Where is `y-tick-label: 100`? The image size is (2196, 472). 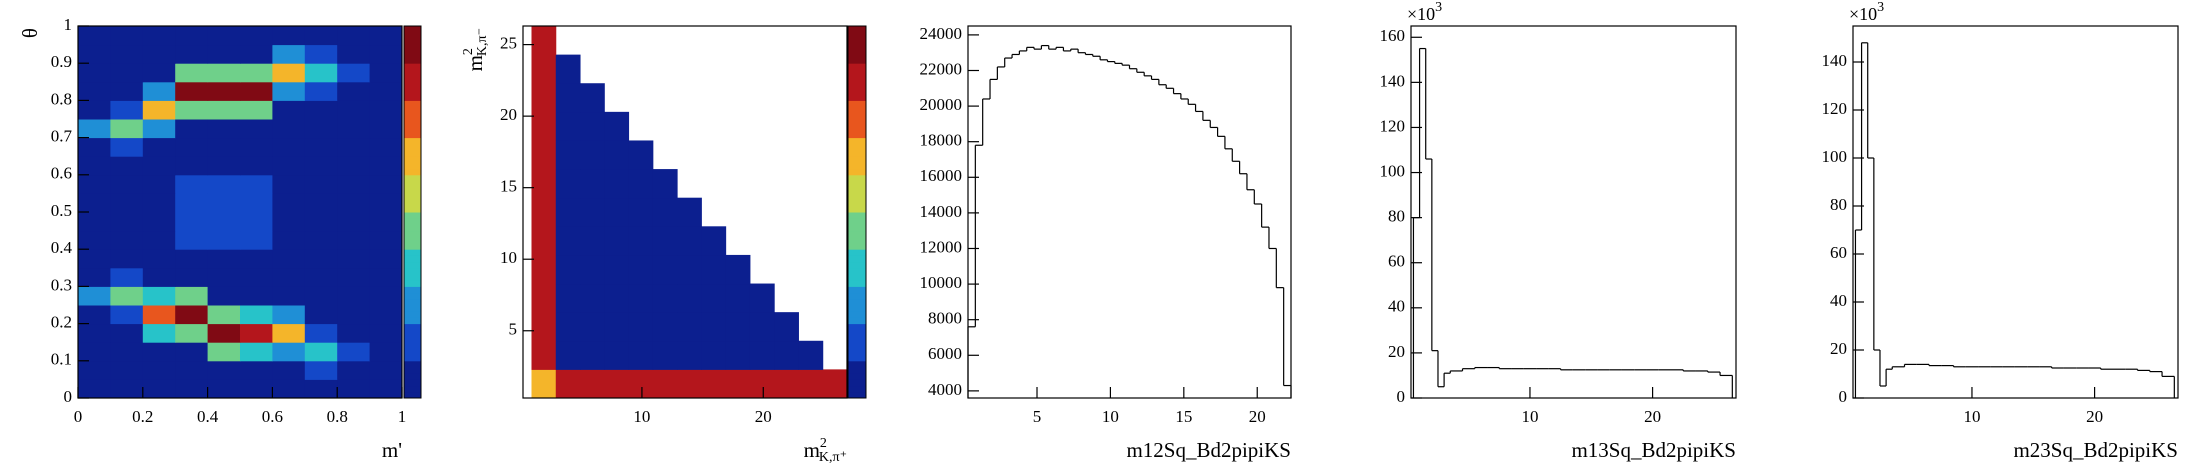
y-tick-label: 100 is located at coordinates (1393, 170).